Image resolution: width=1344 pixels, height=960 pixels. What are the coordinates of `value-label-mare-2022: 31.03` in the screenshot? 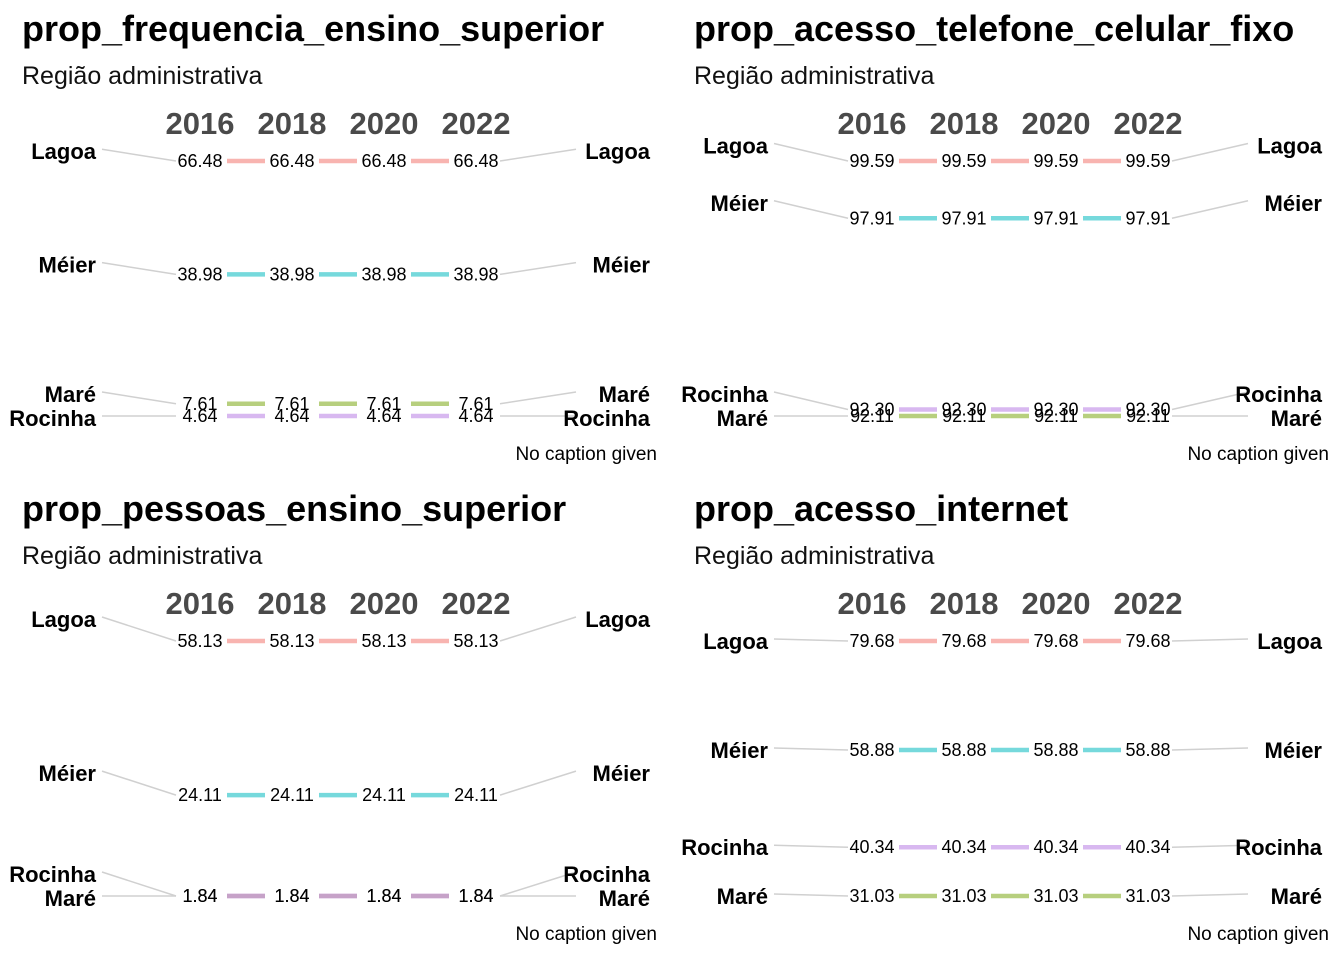 It's located at (1147, 896).